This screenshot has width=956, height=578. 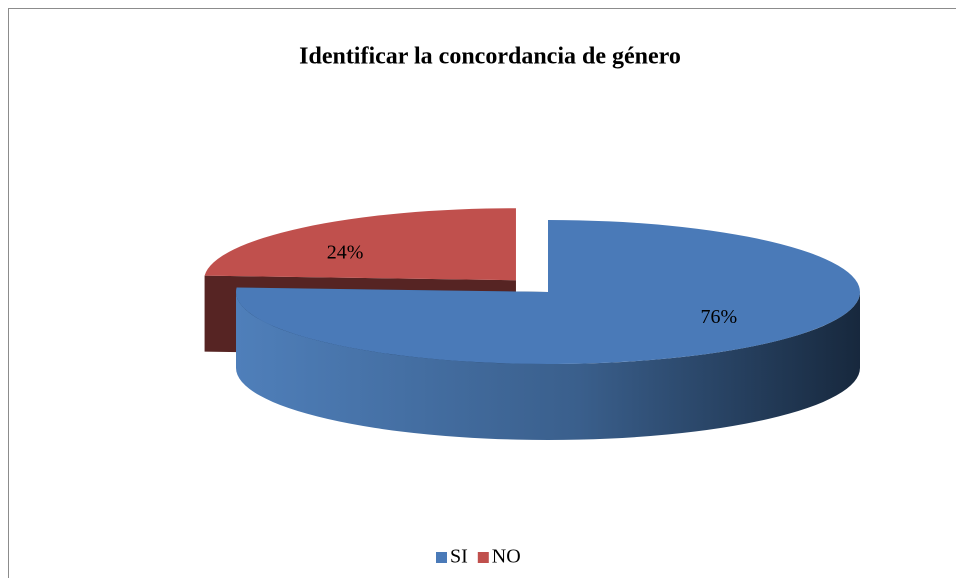 I want to click on chart-title: Identificar la concordancia de género, so click(x=490, y=57).